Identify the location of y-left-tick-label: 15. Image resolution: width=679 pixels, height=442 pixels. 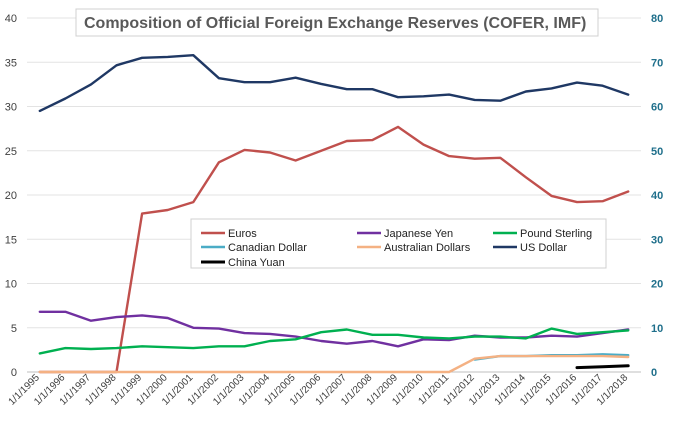
(11, 240).